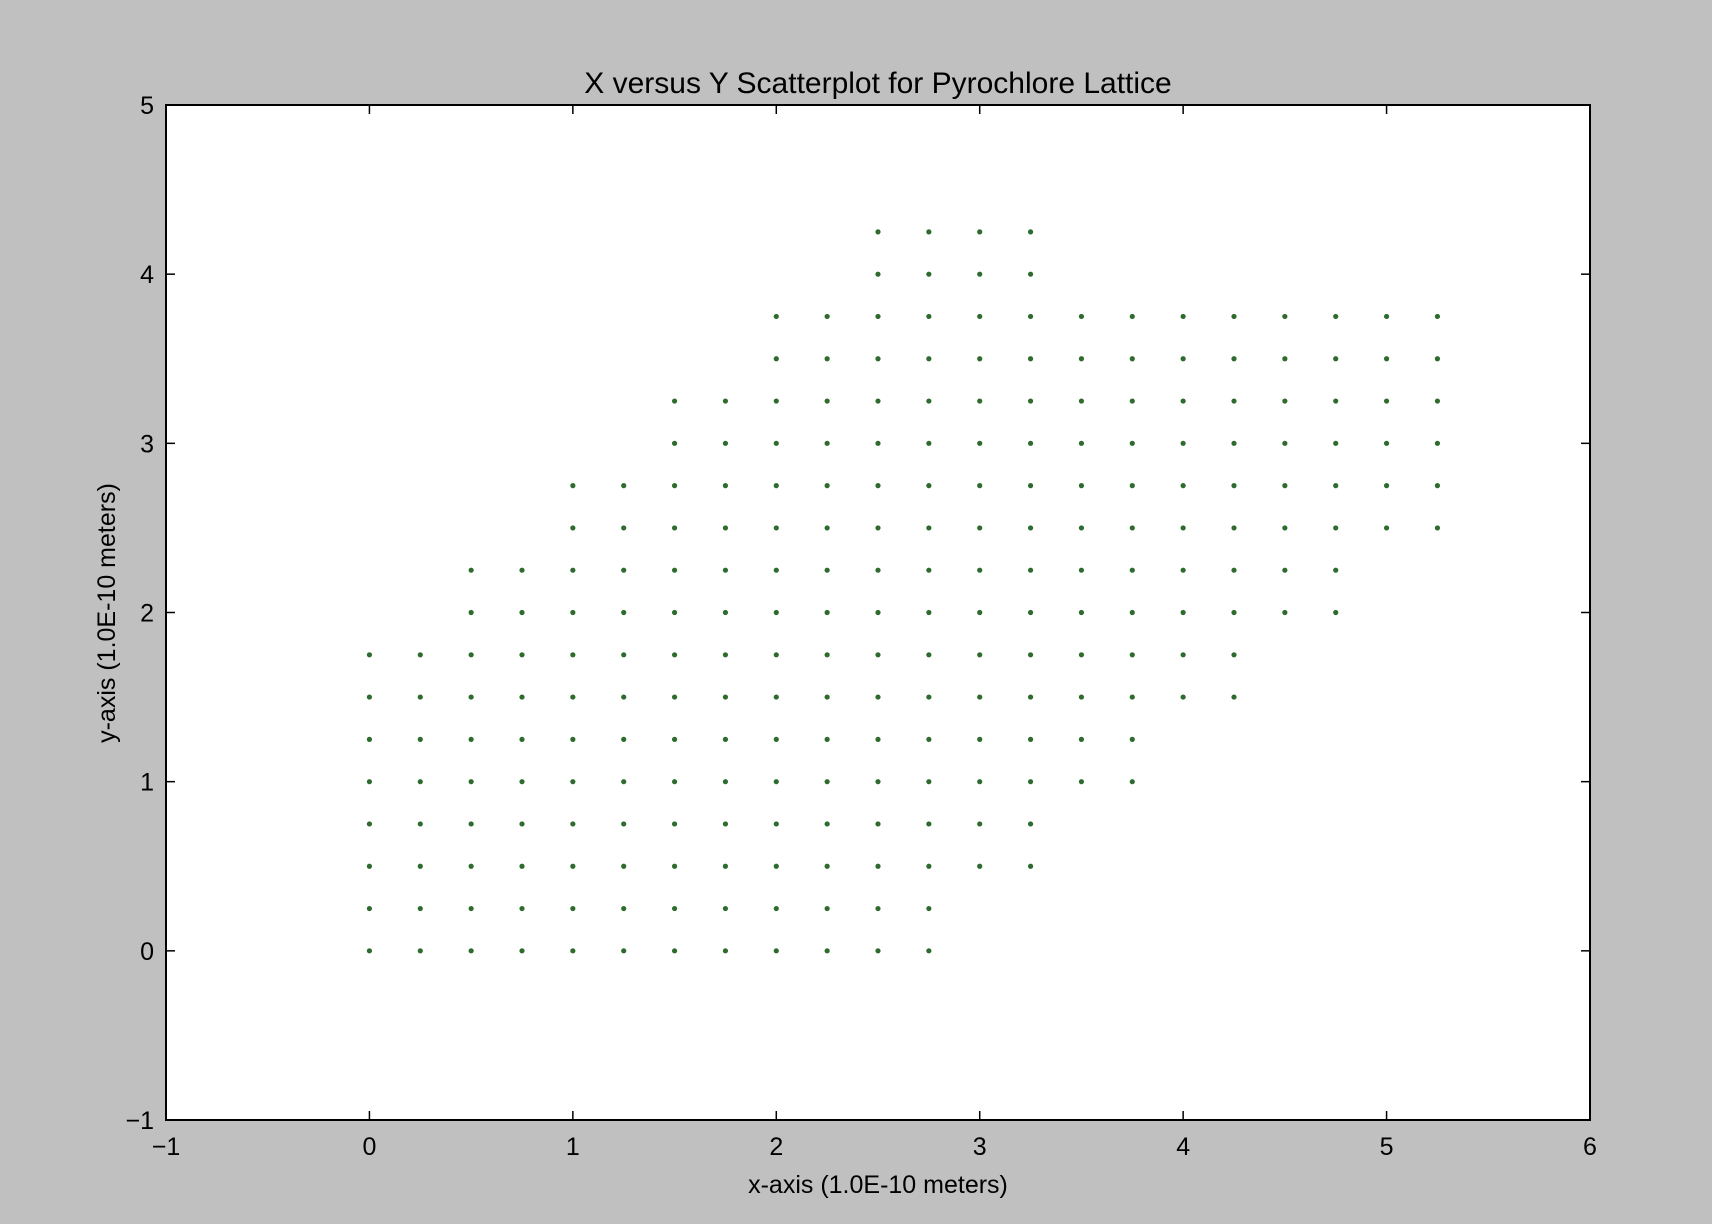  I want to click on y-tick-label: 3, so click(147, 444).